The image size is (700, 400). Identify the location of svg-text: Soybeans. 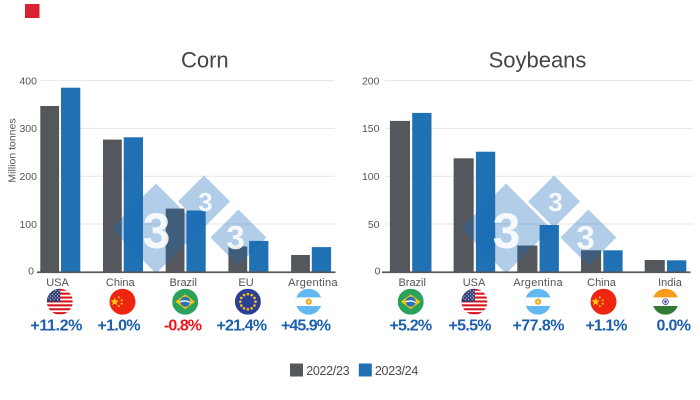
(538, 59).